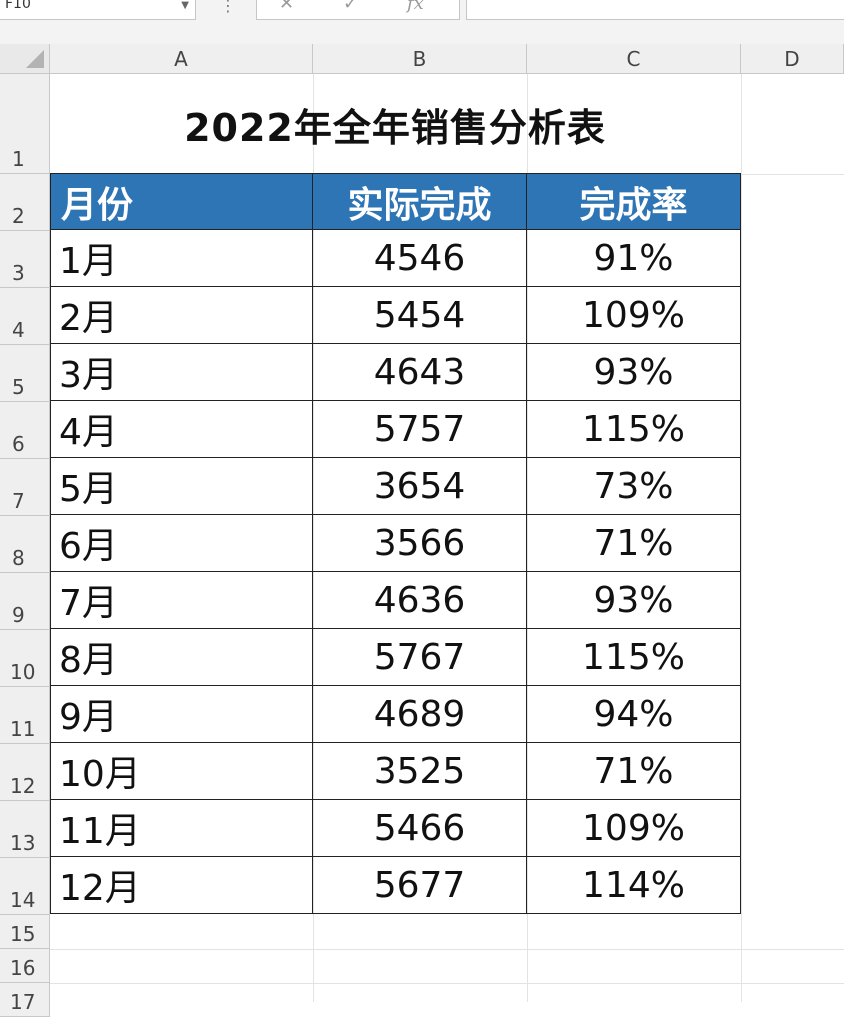 The width and height of the screenshot is (844, 1017). What do you see at coordinates (18, 501) in the screenshot?
I see `row-number: 7` at bounding box center [18, 501].